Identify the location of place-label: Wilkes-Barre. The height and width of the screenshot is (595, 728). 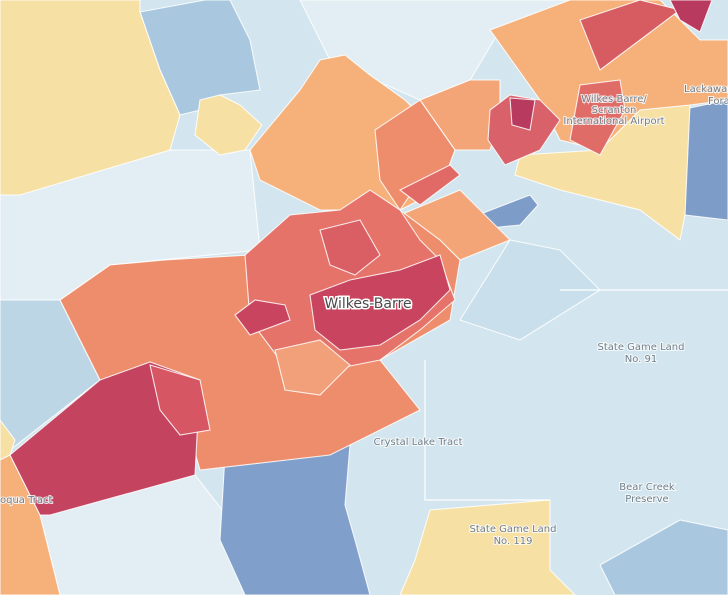
(367, 304).